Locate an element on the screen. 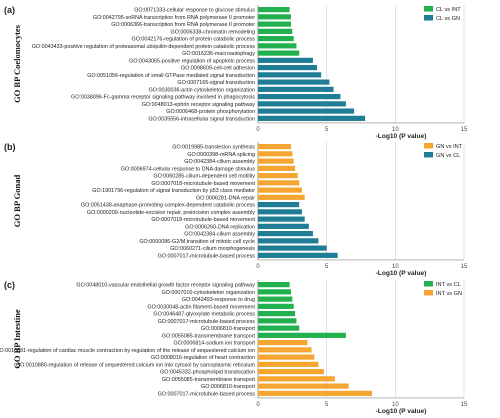 The width and height of the screenshot is (500, 418). legend-label: CL vs INT is located at coordinates (448, 10).